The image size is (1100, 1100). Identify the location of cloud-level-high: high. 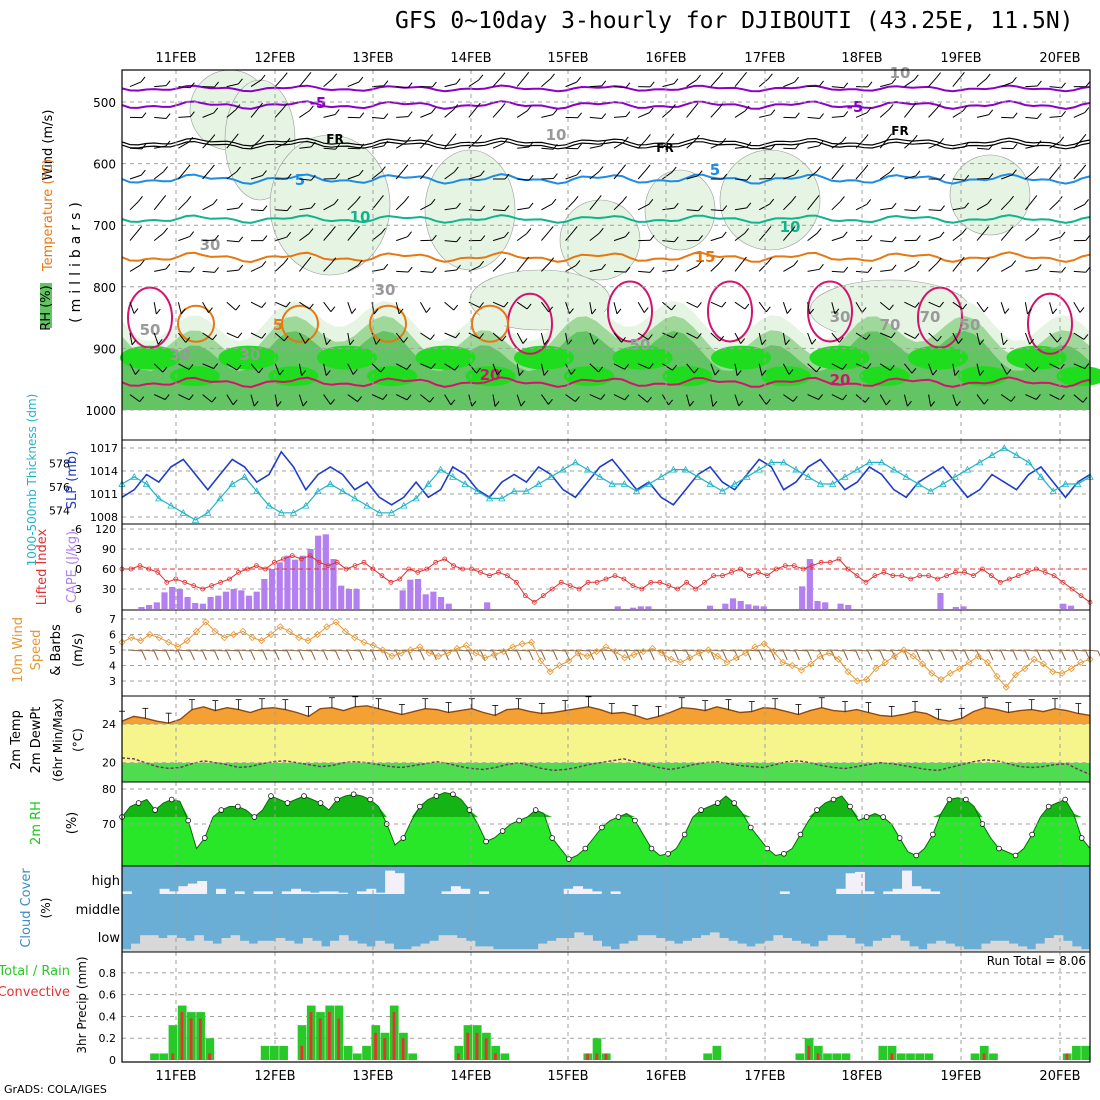
(106, 881).